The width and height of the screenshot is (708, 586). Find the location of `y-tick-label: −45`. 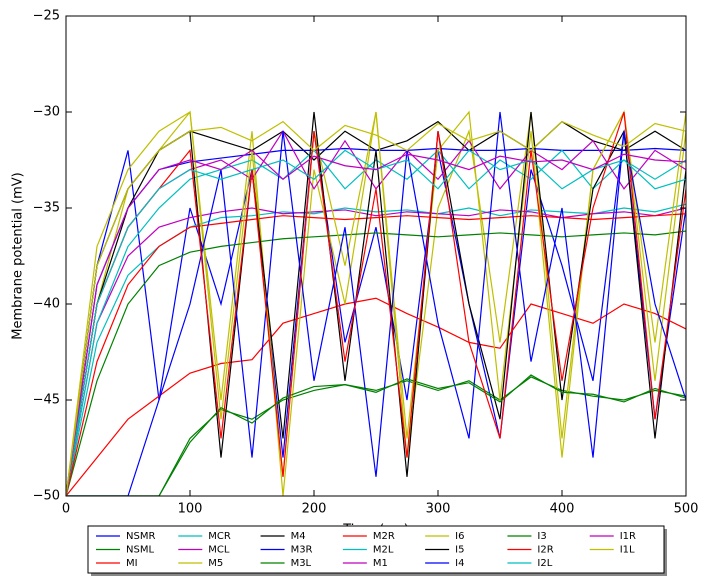

y-tick-label: −45 is located at coordinates (46, 400).